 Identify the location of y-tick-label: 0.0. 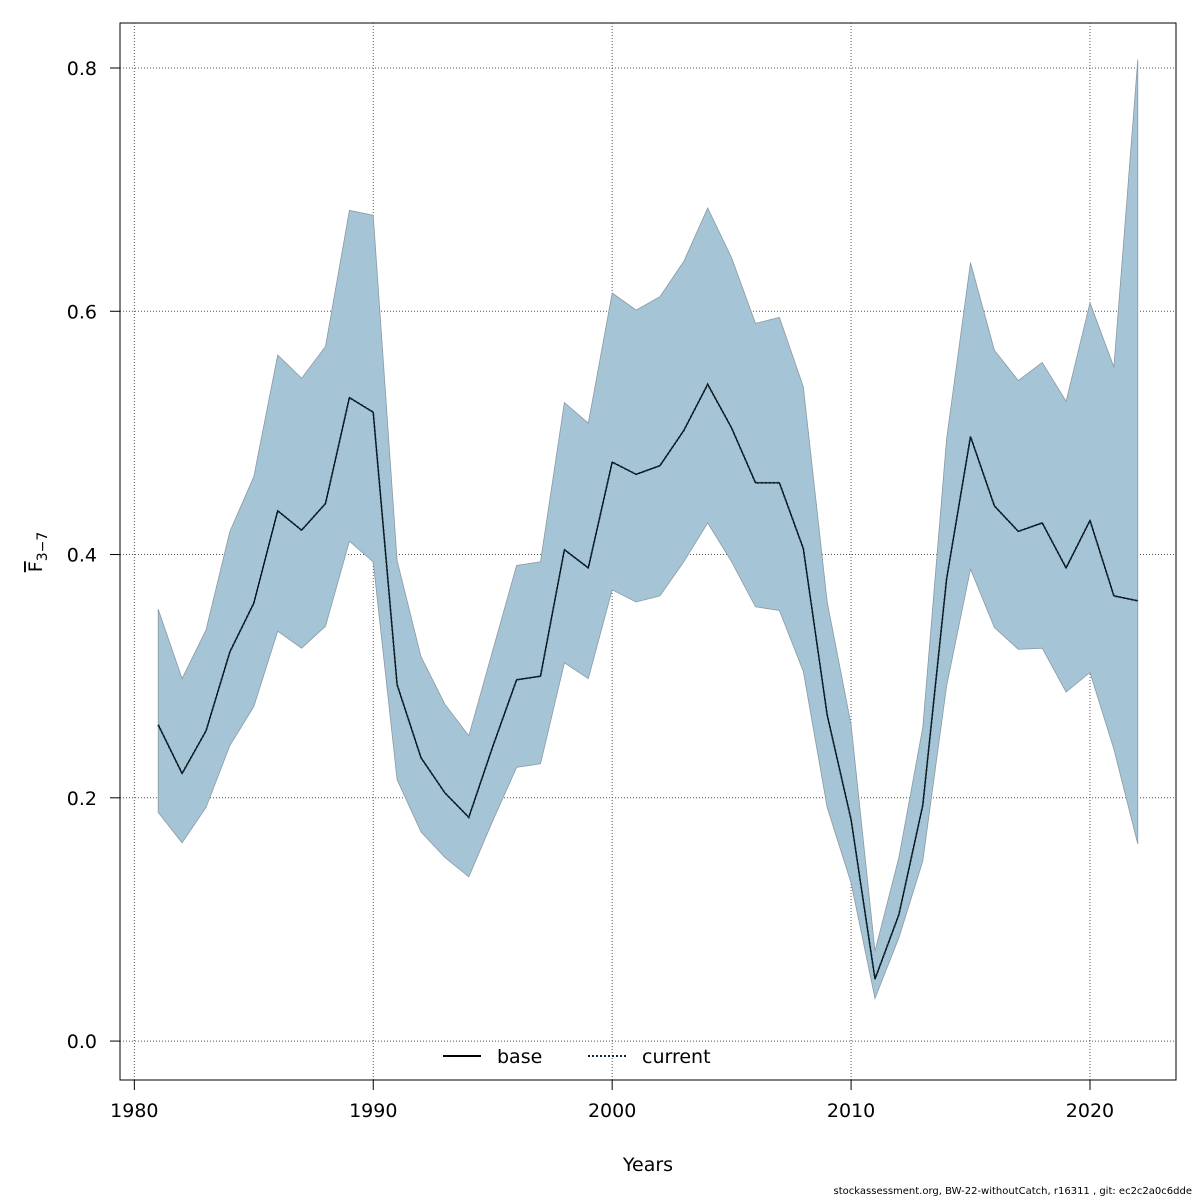
(82, 1042).